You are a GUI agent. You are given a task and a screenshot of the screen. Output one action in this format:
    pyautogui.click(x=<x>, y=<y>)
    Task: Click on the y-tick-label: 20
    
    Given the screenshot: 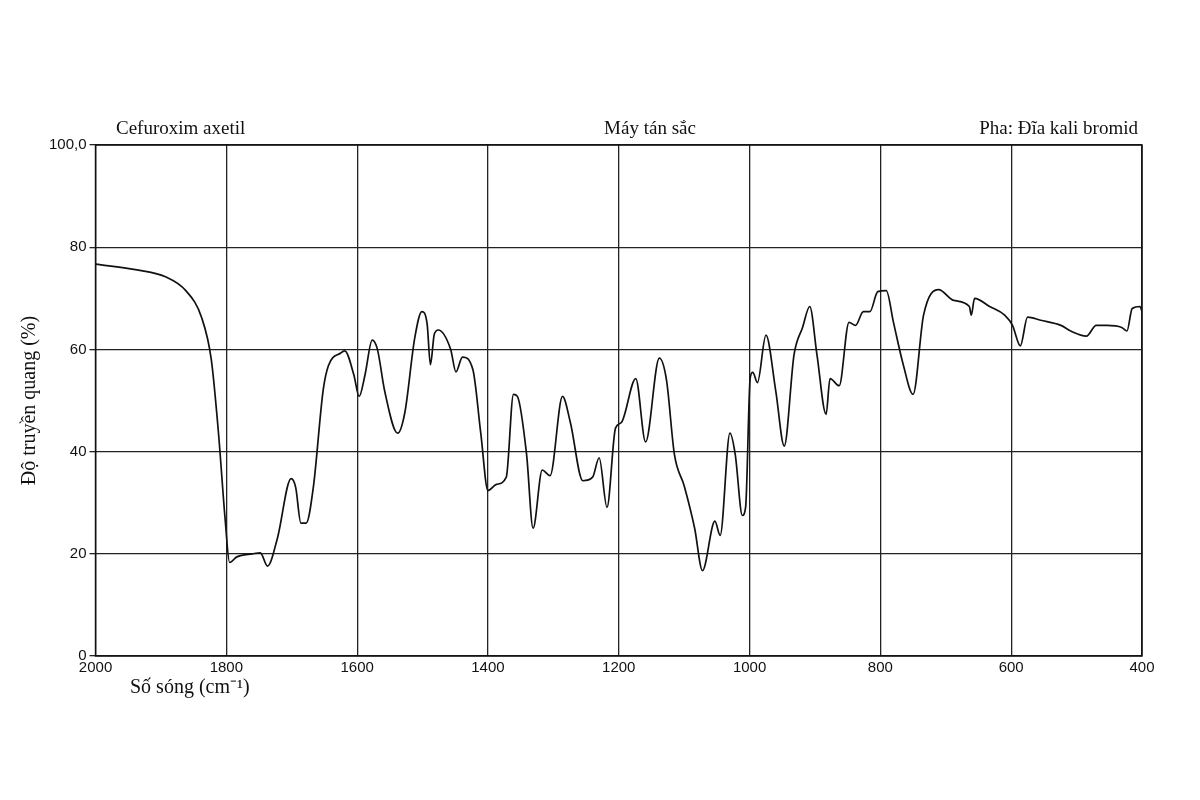 What is the action you would take?
    pyautogui.click(x=78, y=552)
    